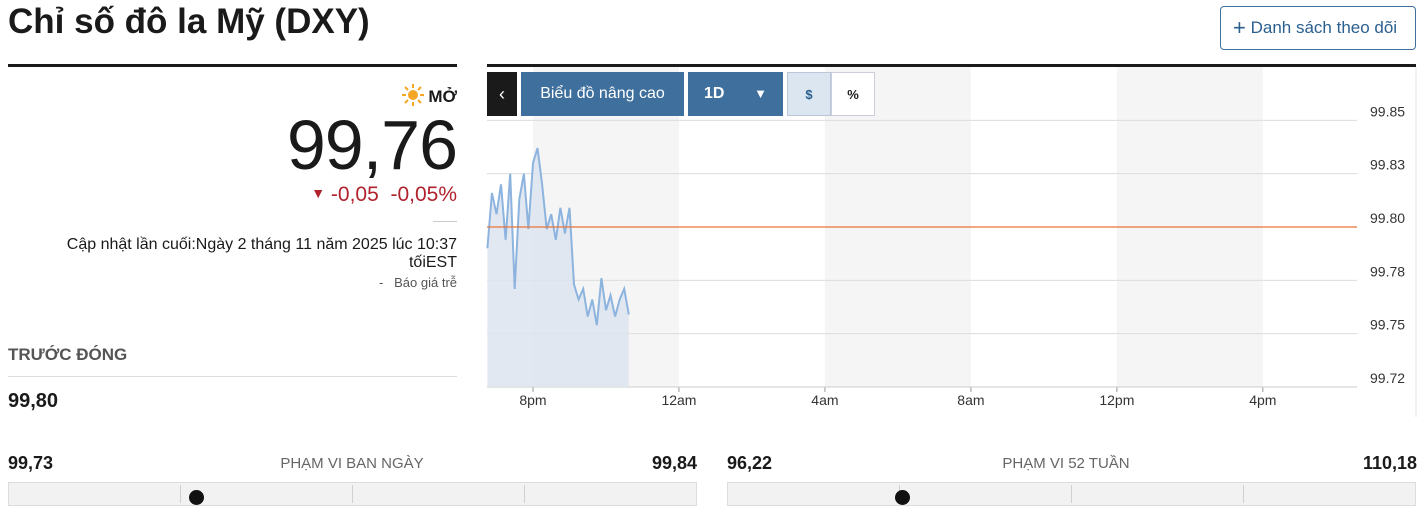 This screenshot has width=1425, height=517. I want to click on y-tick-label: 99.78, so click(1387, 271).